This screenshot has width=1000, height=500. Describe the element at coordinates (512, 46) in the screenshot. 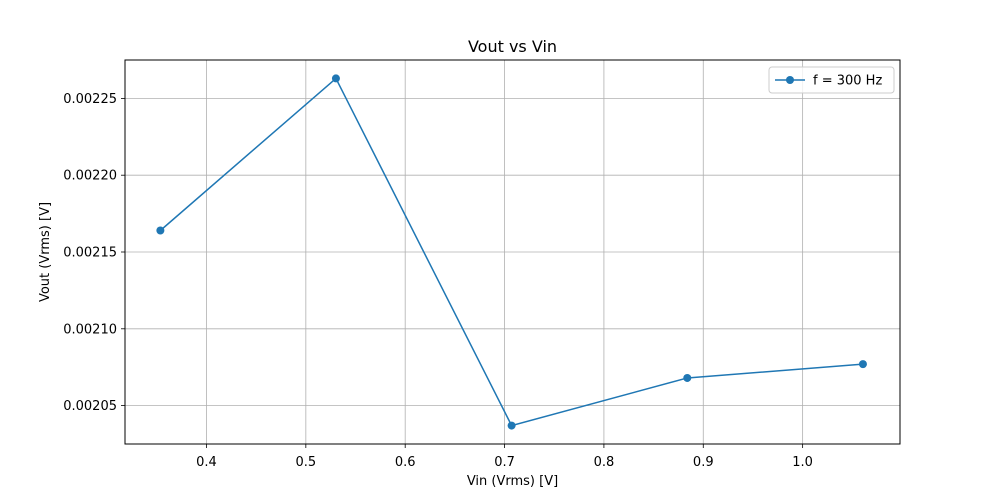

I see `chart-title: Vout vs Vin` at that location.